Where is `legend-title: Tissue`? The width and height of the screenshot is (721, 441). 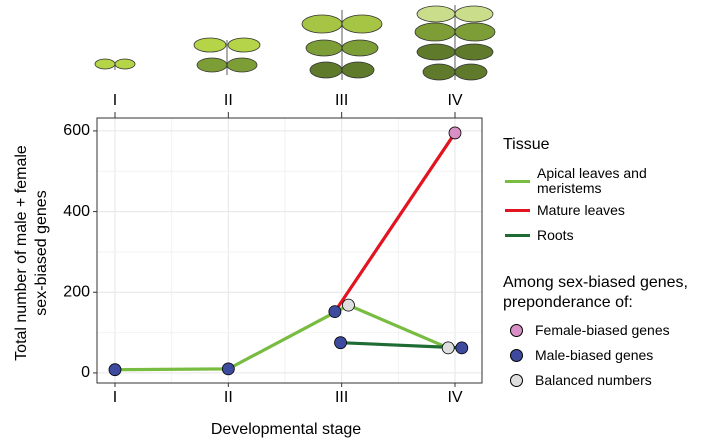
legend-title: Tissue is located at coordinates (526, 144).